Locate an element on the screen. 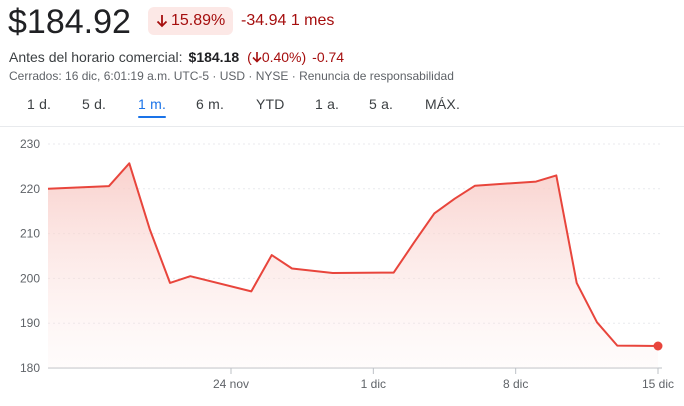 This screenshot has height=406, width=684. premarket-label: Antes del horario comercial: is located at coordinates (96, 57).